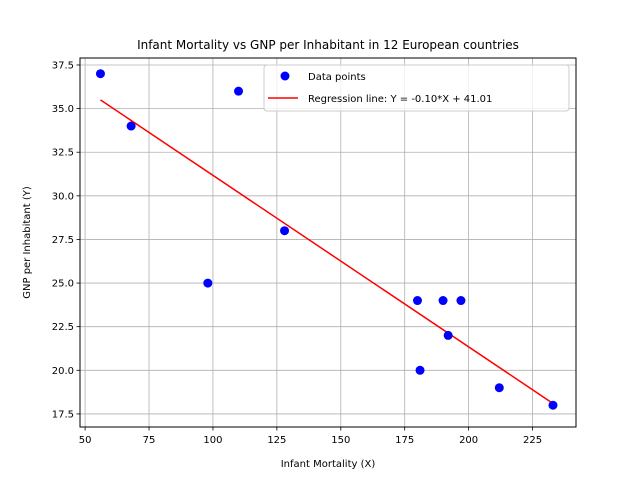 This screenshot has height=480, width=640. Describe the element at coordinates (340, 440) in the screenshot. I see `x-tick-label: 150` at that location.